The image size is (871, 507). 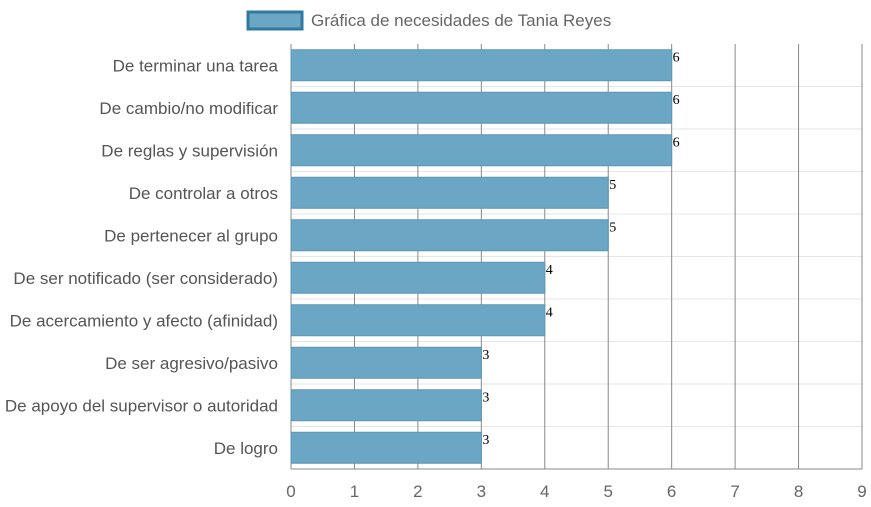 What do you see at coordinates (145, 278) in the screenshot?
I see `category-label: De ser notificado (ser considerado)` at bounding box center [145, 278].